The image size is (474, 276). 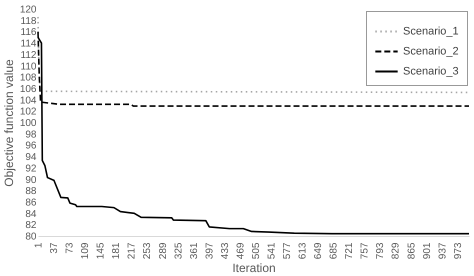 I want to click on x-tick-label: 397, so click(x=210, y=251).